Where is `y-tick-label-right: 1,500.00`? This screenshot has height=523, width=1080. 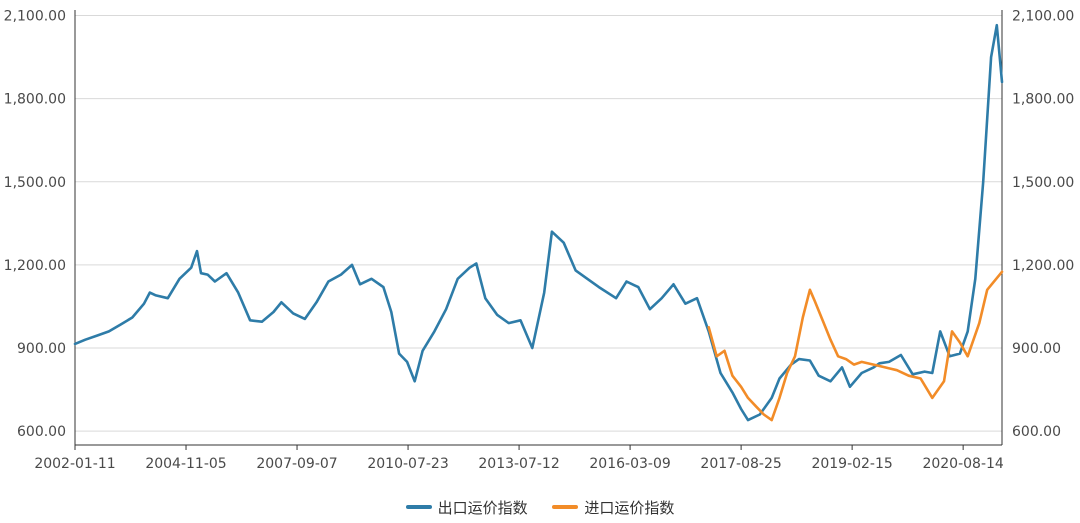 y-tick-label-right: 1,500.00 is located at coordinates (1043, 183).